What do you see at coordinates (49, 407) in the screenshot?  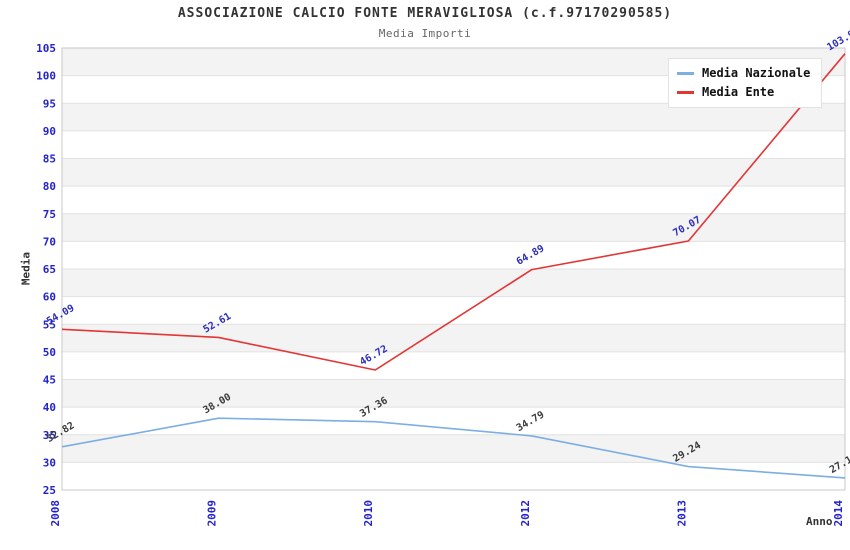 I see `y-tick-label: 40` at bounding box center [49, 407].